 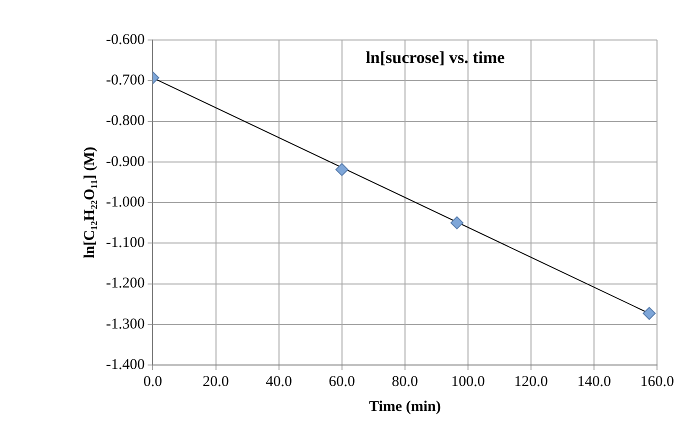 What do you see at coordinates (436, 57) in the screenshot?
I see `text: ln[sucrose] vs. time` at bounding box center [436, 57].